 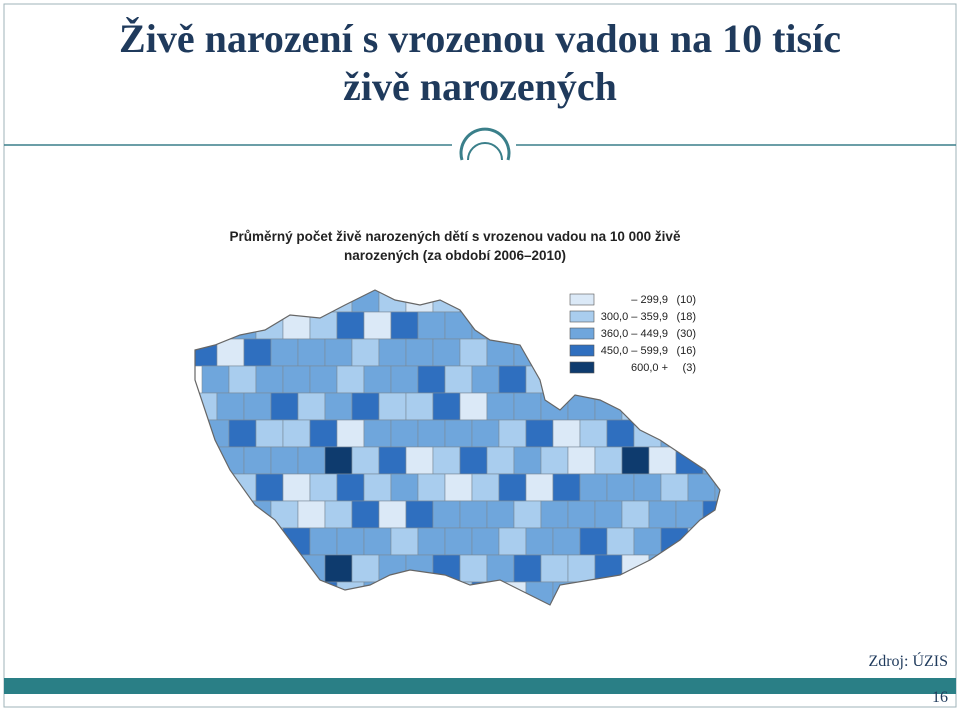 What do you see at coordinates (686, 317) in the screenshot?
I see `legend-count: (18)` at bounding box center [686, 317].